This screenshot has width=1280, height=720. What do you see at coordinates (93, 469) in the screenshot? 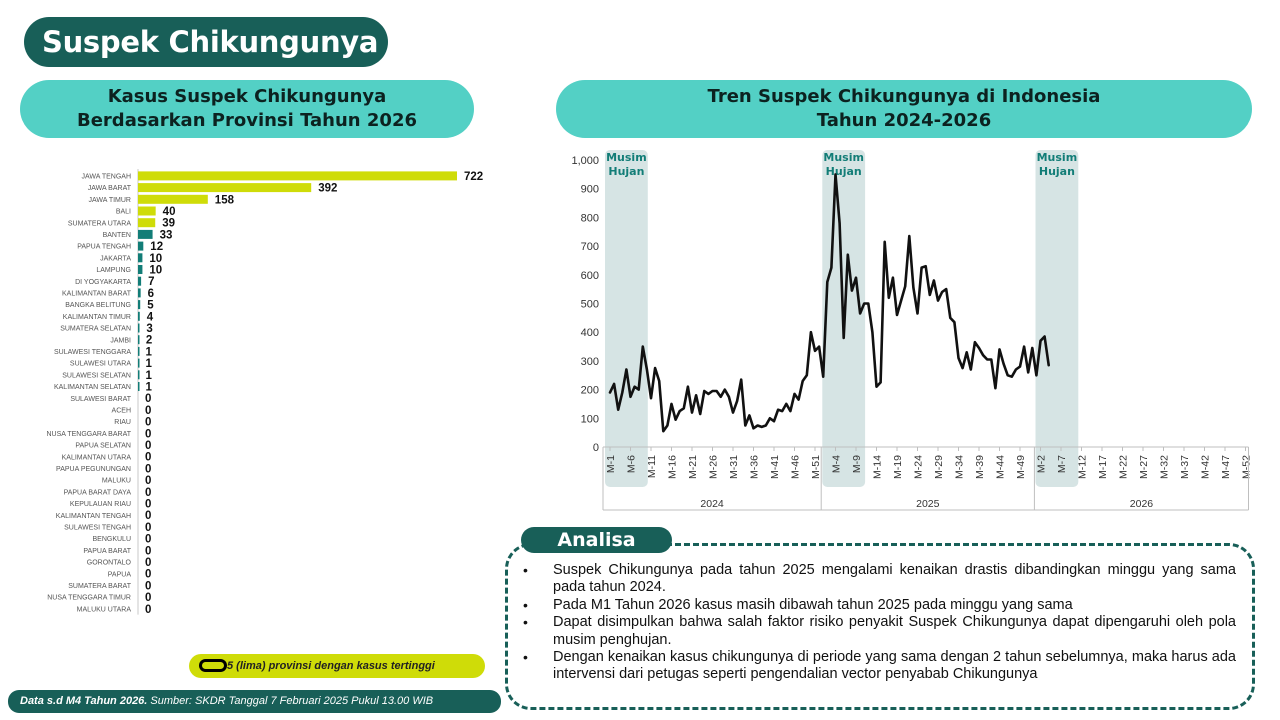
I see `province-label: PAPUA PEGUNUNGAN` at bounding box center [93, 469].